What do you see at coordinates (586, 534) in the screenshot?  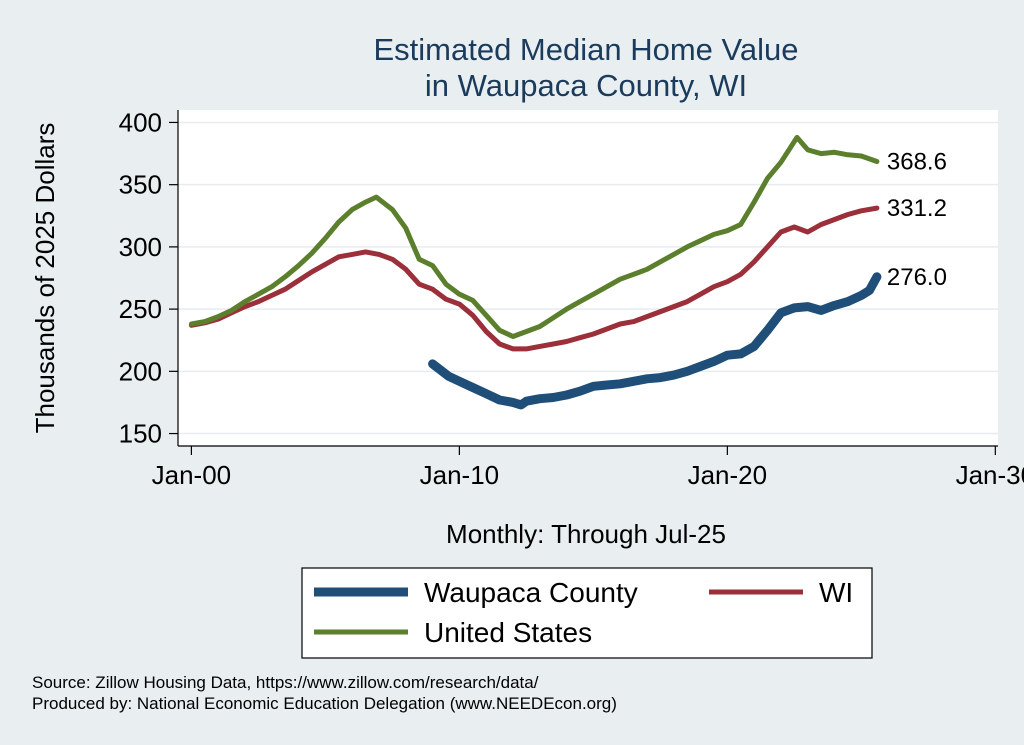 I see `x-axis-title: Monthly: Through Jul-25` at bounding box center [586, 534].